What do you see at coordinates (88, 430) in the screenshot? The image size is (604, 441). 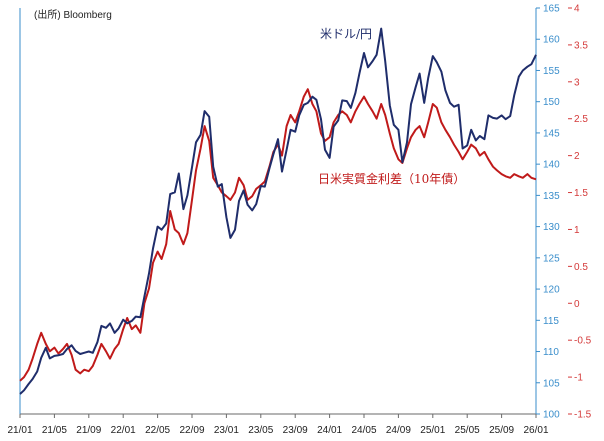 I see `x-axis-tick-label: 21/09` at bounding box center [88, 430].